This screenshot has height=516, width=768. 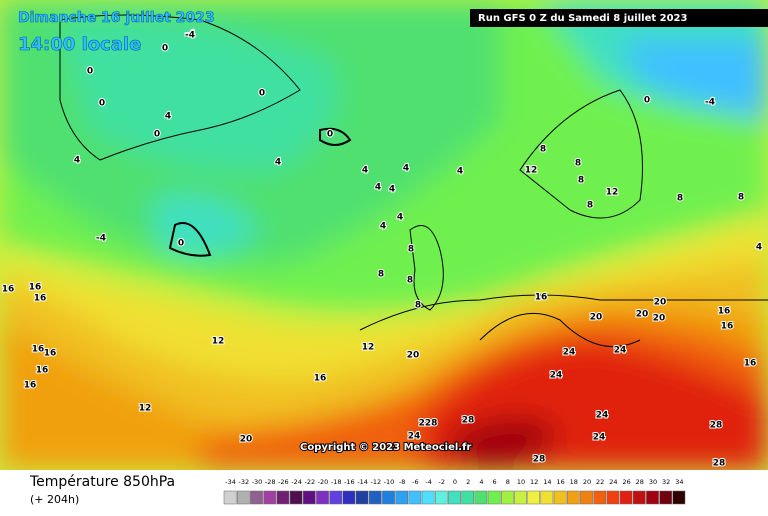 I want to click on run-info: Run GFS 0 Z du Samedi 8 juillet 2023, so click(x=582, y=18).